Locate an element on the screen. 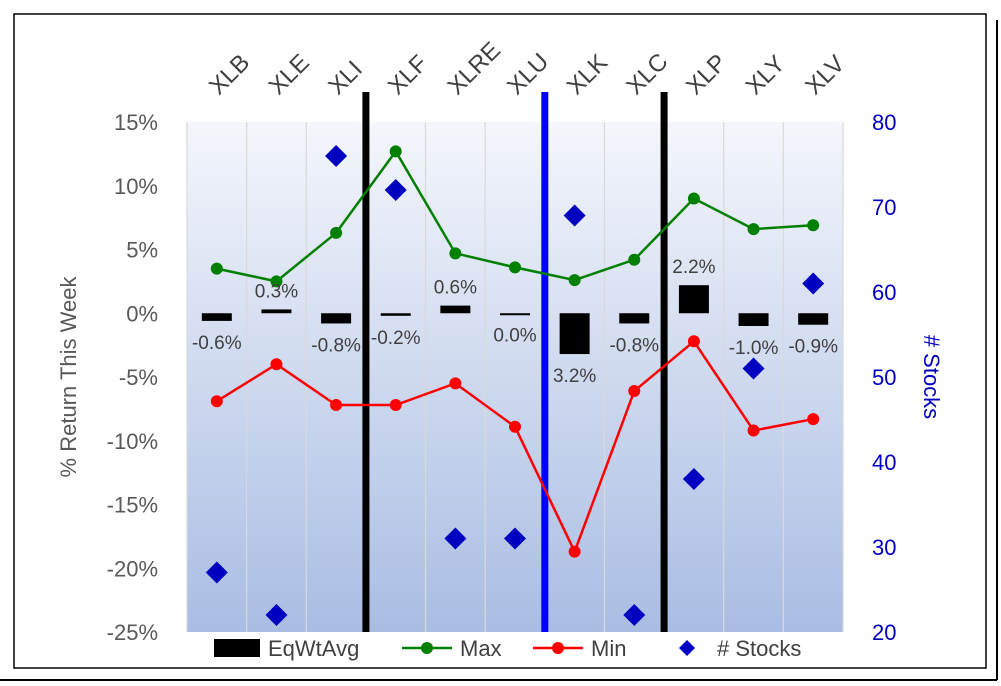 This screenshot has height=686, width=1001. legend-swatch-min-dot is located at coordinates (558, 648).